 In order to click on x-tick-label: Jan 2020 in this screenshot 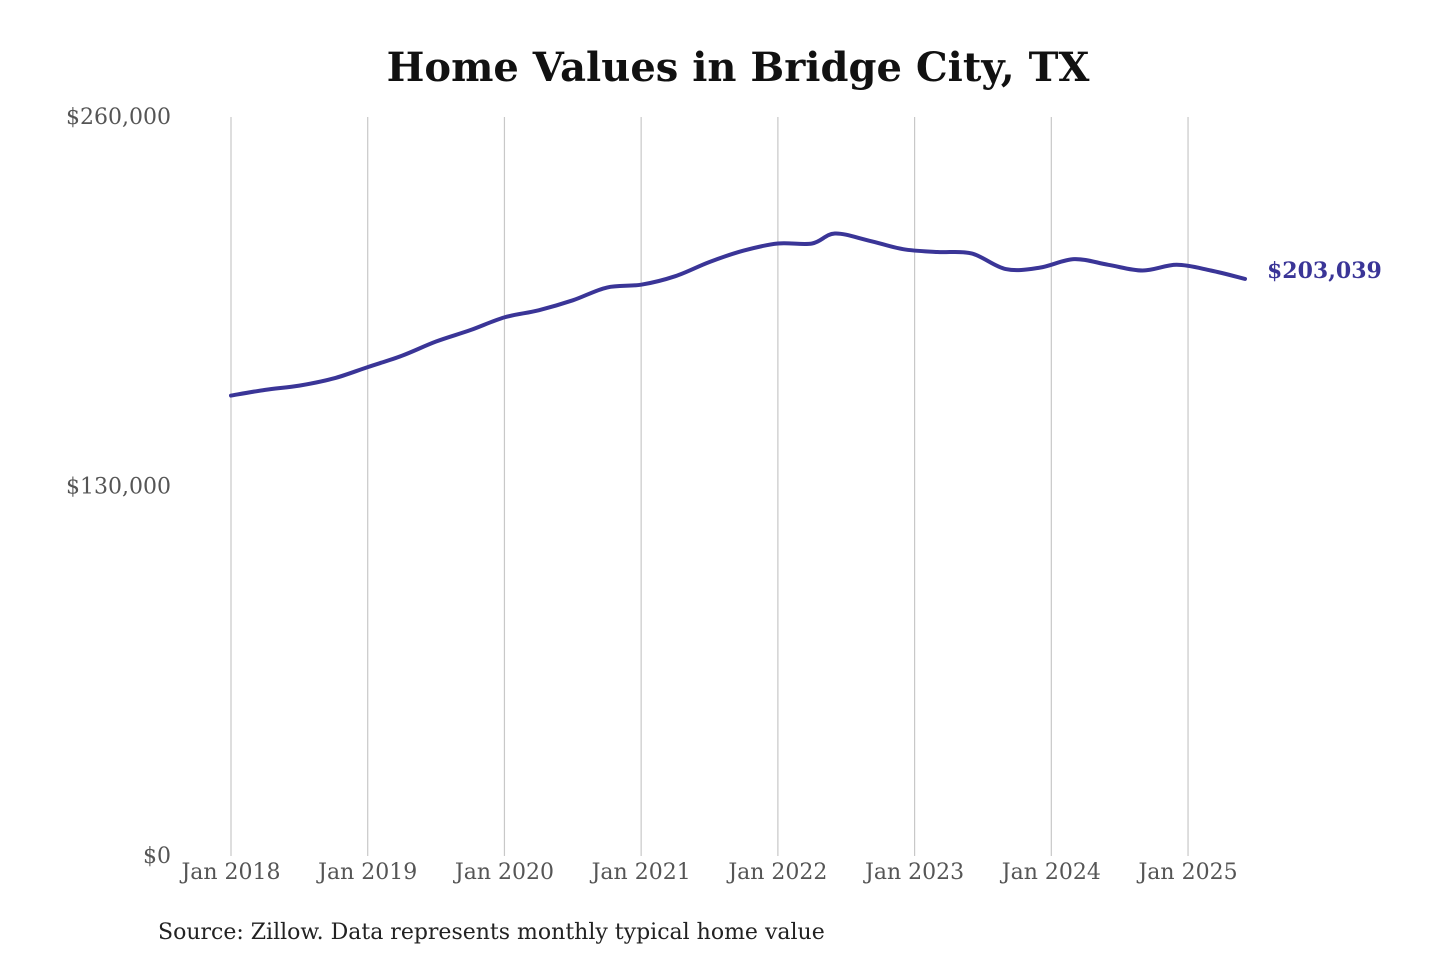, I will do `click(503, 872)`.